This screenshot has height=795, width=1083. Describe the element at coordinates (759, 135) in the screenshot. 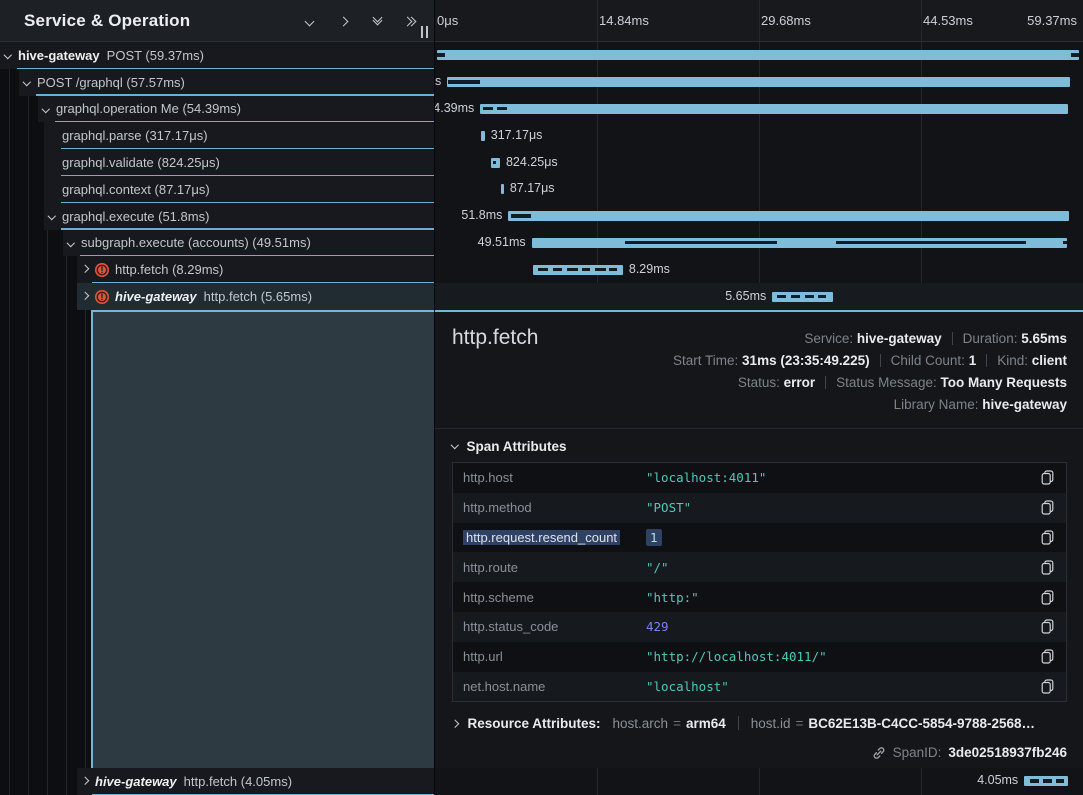

I see `span-timeline-row: 317.17μs` at that location.